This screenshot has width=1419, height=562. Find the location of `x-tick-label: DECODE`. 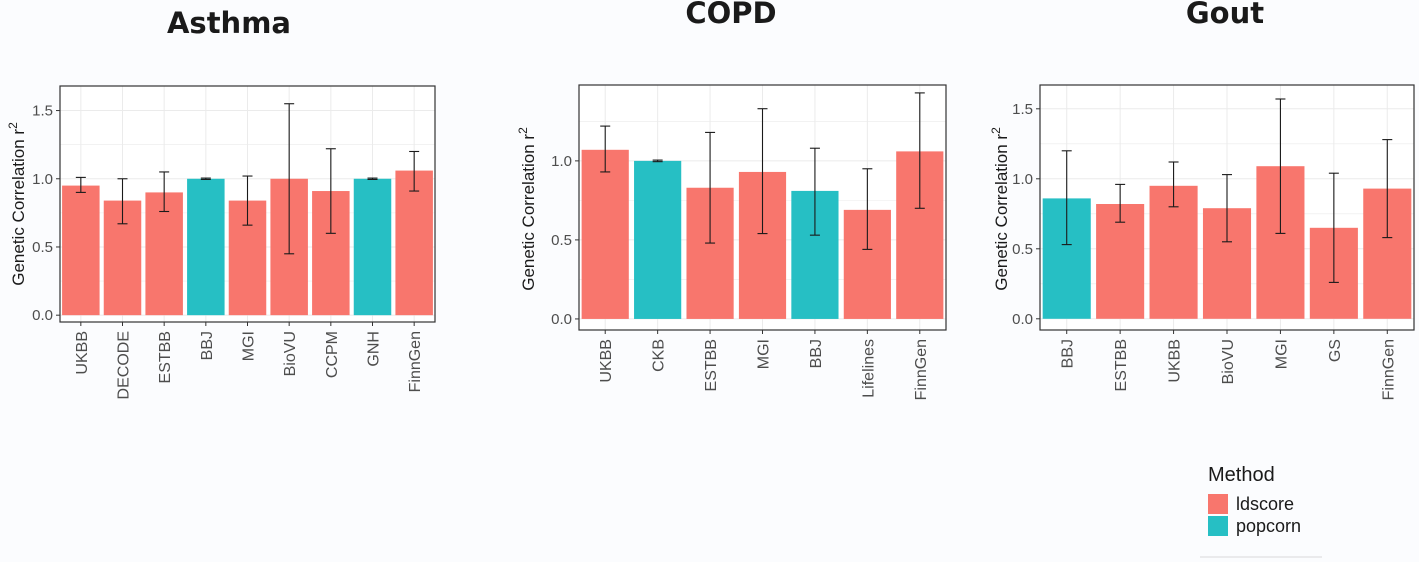

x-tick-label: DECODE is located at coordinates (124, 365).